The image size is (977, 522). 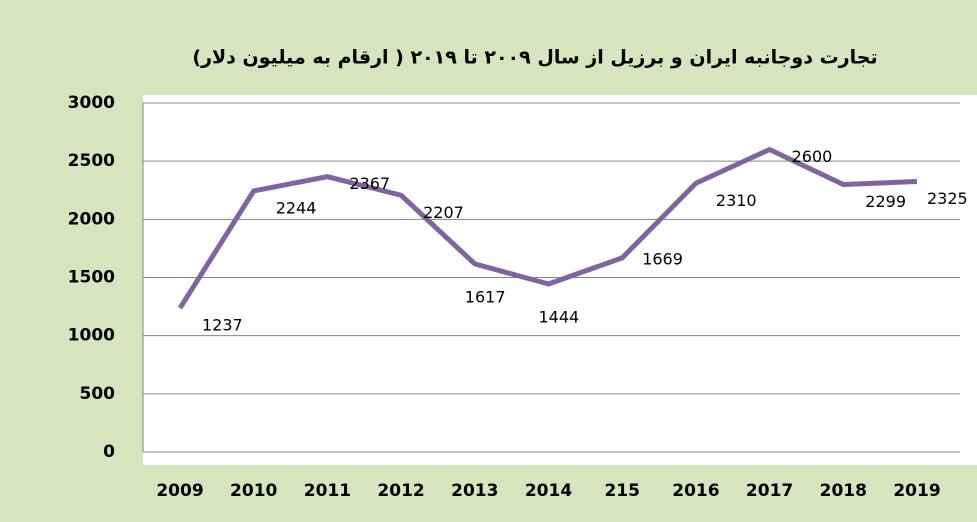 I want to click on x-tick-label: 2018, so click(x=843, y=491).